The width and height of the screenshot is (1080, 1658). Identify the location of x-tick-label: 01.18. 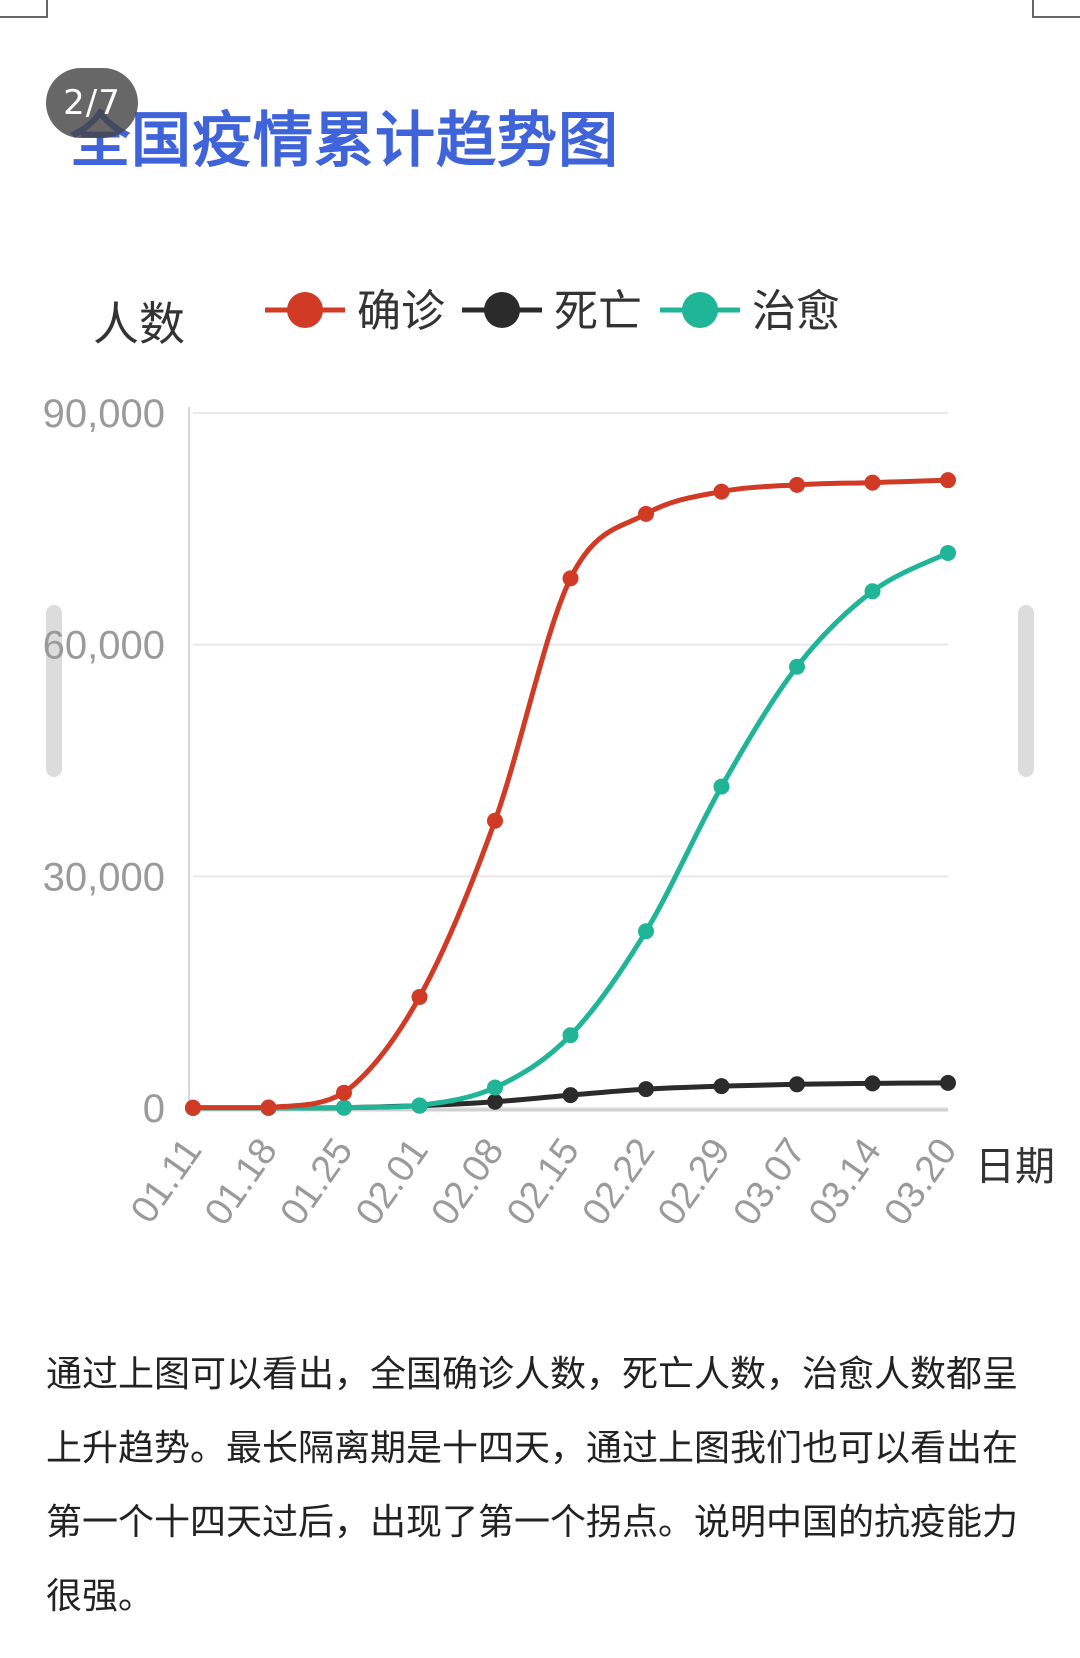
(241, 1182).